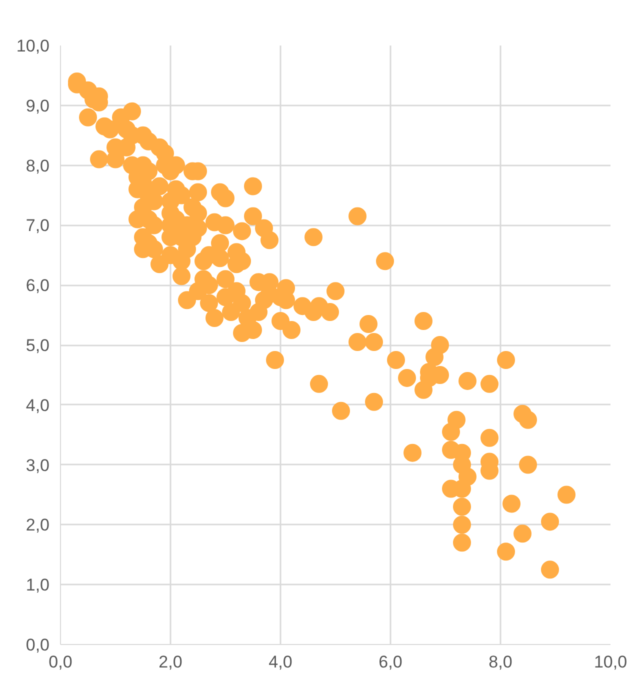  I want to click on y-tick-label: 8,0, so click(38, 166).